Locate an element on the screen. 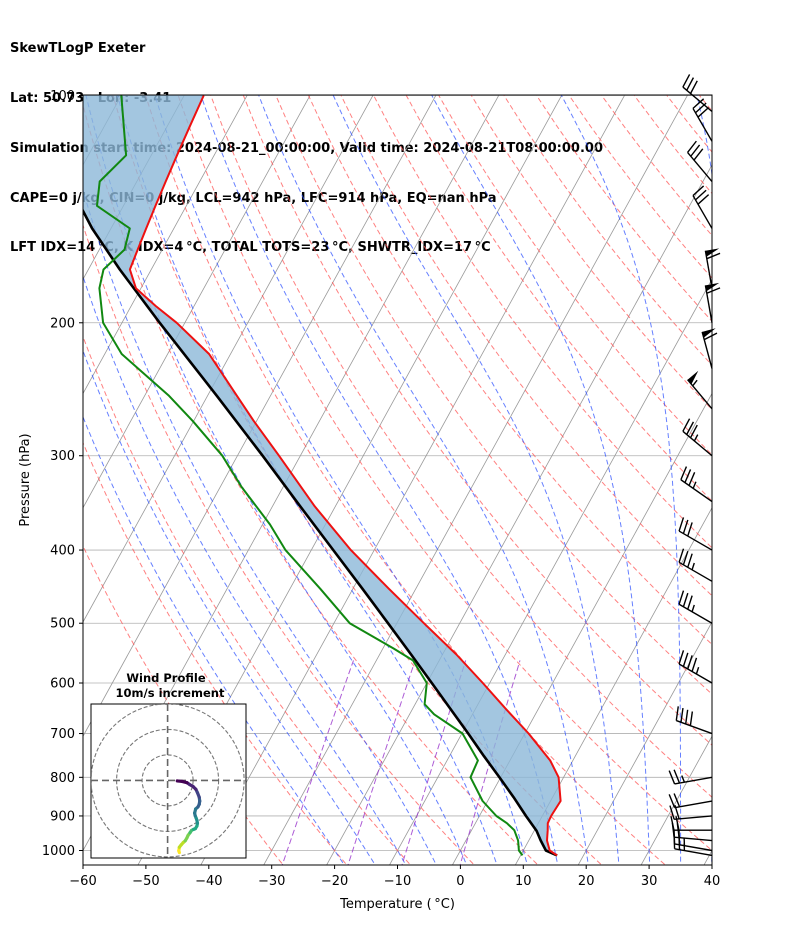 The height and width of the screenshot is (937, 794). hodograph-segment is located at coordinates (179, 781).